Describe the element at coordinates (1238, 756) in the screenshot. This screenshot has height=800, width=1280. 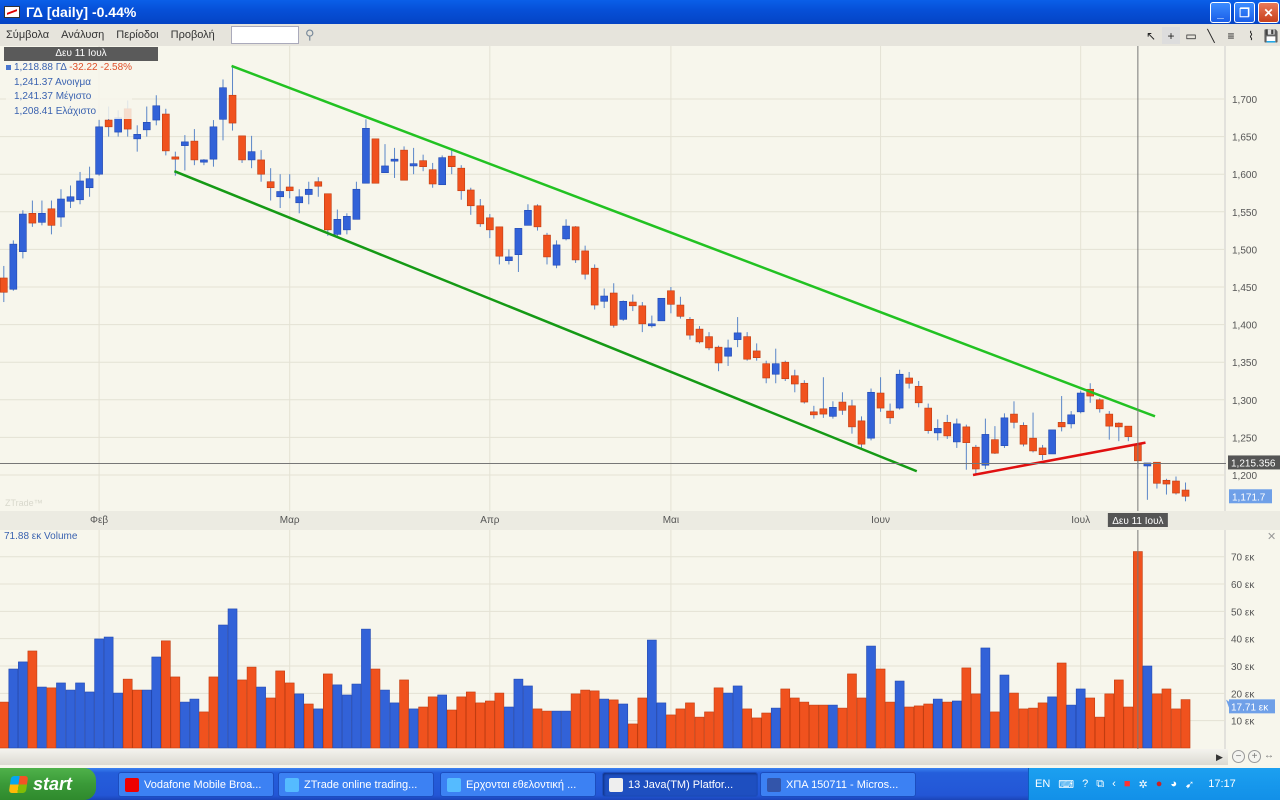
I see `zoom-out-icon: −` at that location.